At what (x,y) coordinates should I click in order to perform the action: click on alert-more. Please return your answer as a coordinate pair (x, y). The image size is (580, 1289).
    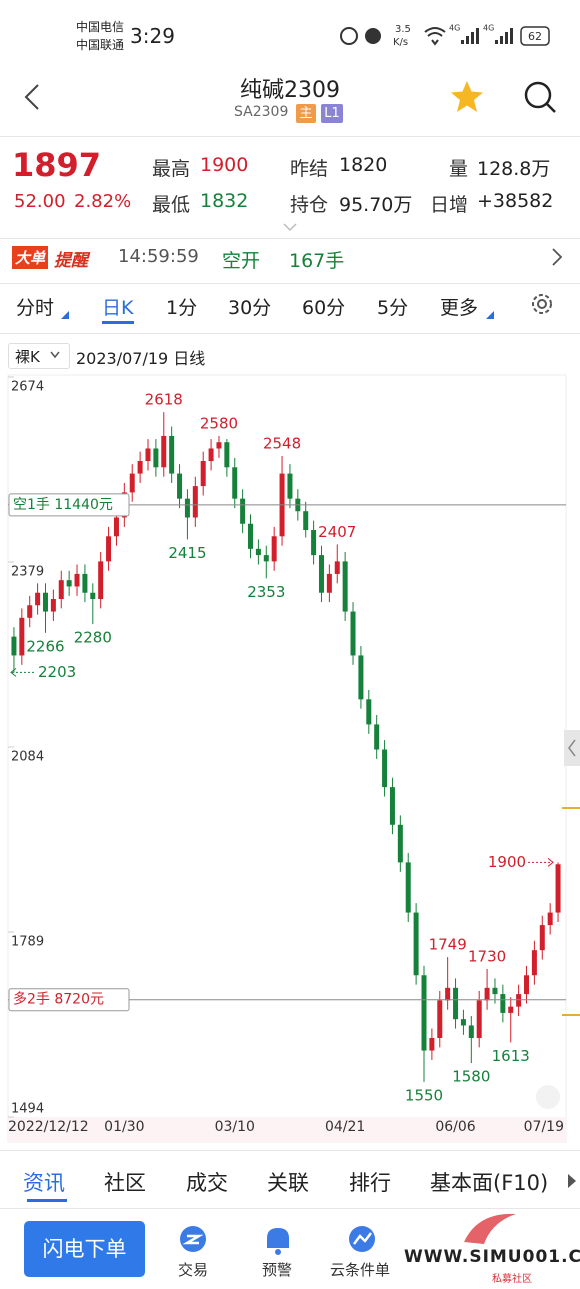
    Looking at the image, I should click on (557, 257).